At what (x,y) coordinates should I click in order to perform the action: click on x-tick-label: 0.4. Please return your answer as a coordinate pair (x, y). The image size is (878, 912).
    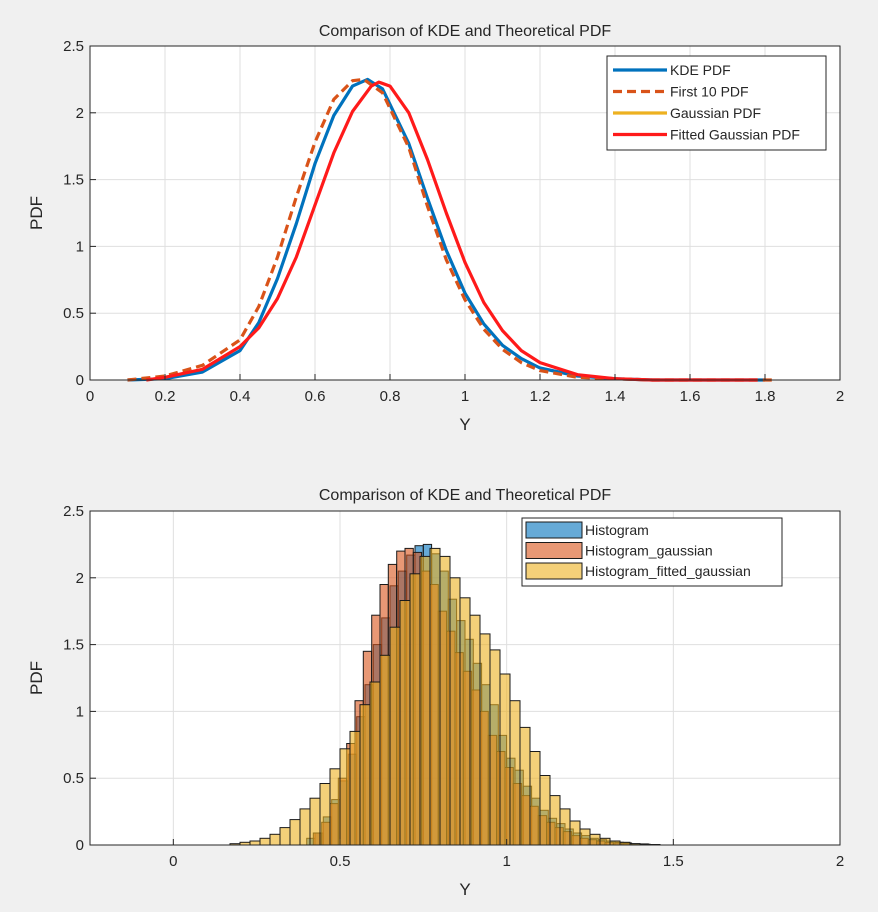
    Looking at the image, I should click on (240, 396).